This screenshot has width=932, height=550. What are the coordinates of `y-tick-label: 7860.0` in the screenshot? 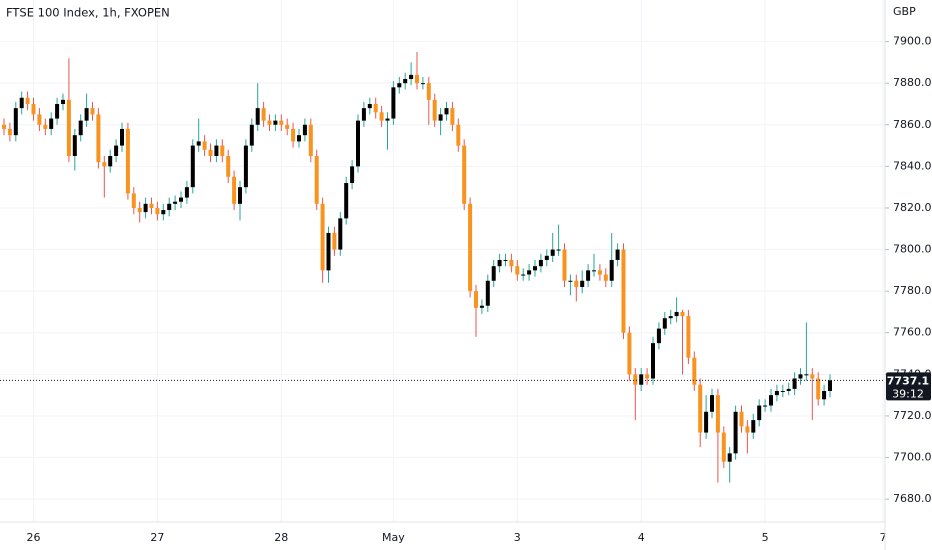 It's located at (912, 124).